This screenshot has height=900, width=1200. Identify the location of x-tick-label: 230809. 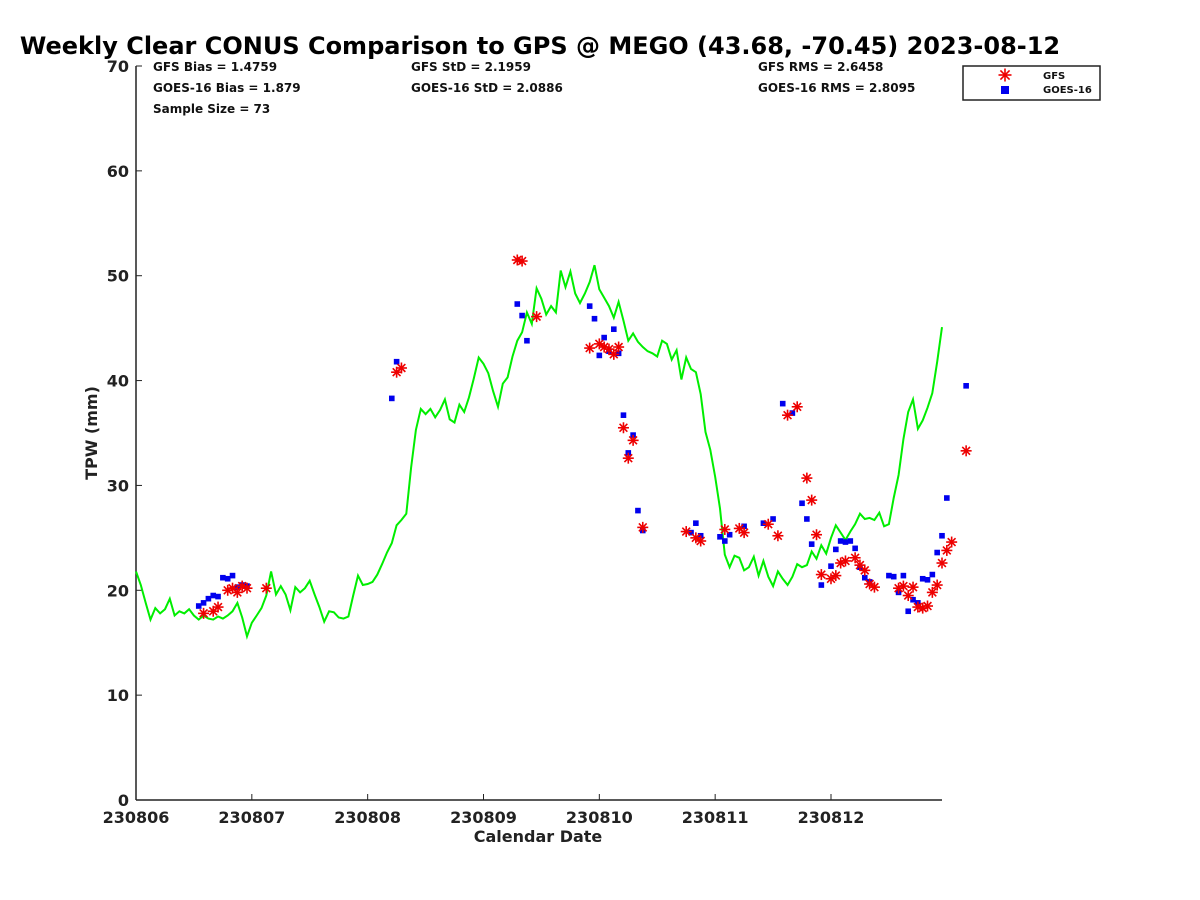
(483, 817).